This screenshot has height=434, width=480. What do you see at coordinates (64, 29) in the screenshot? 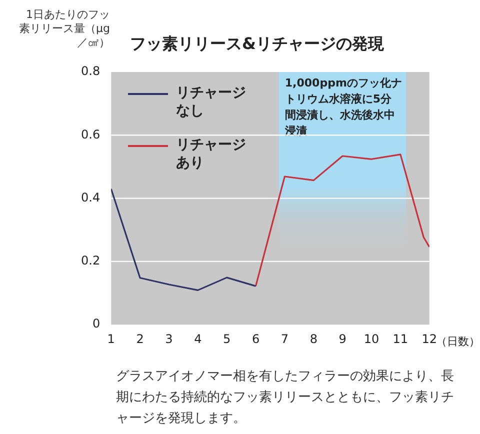
I see `y-axis-title: 1日あたりのフッ素リリース量（μg／㎠）` at bounding box center [64, 29].